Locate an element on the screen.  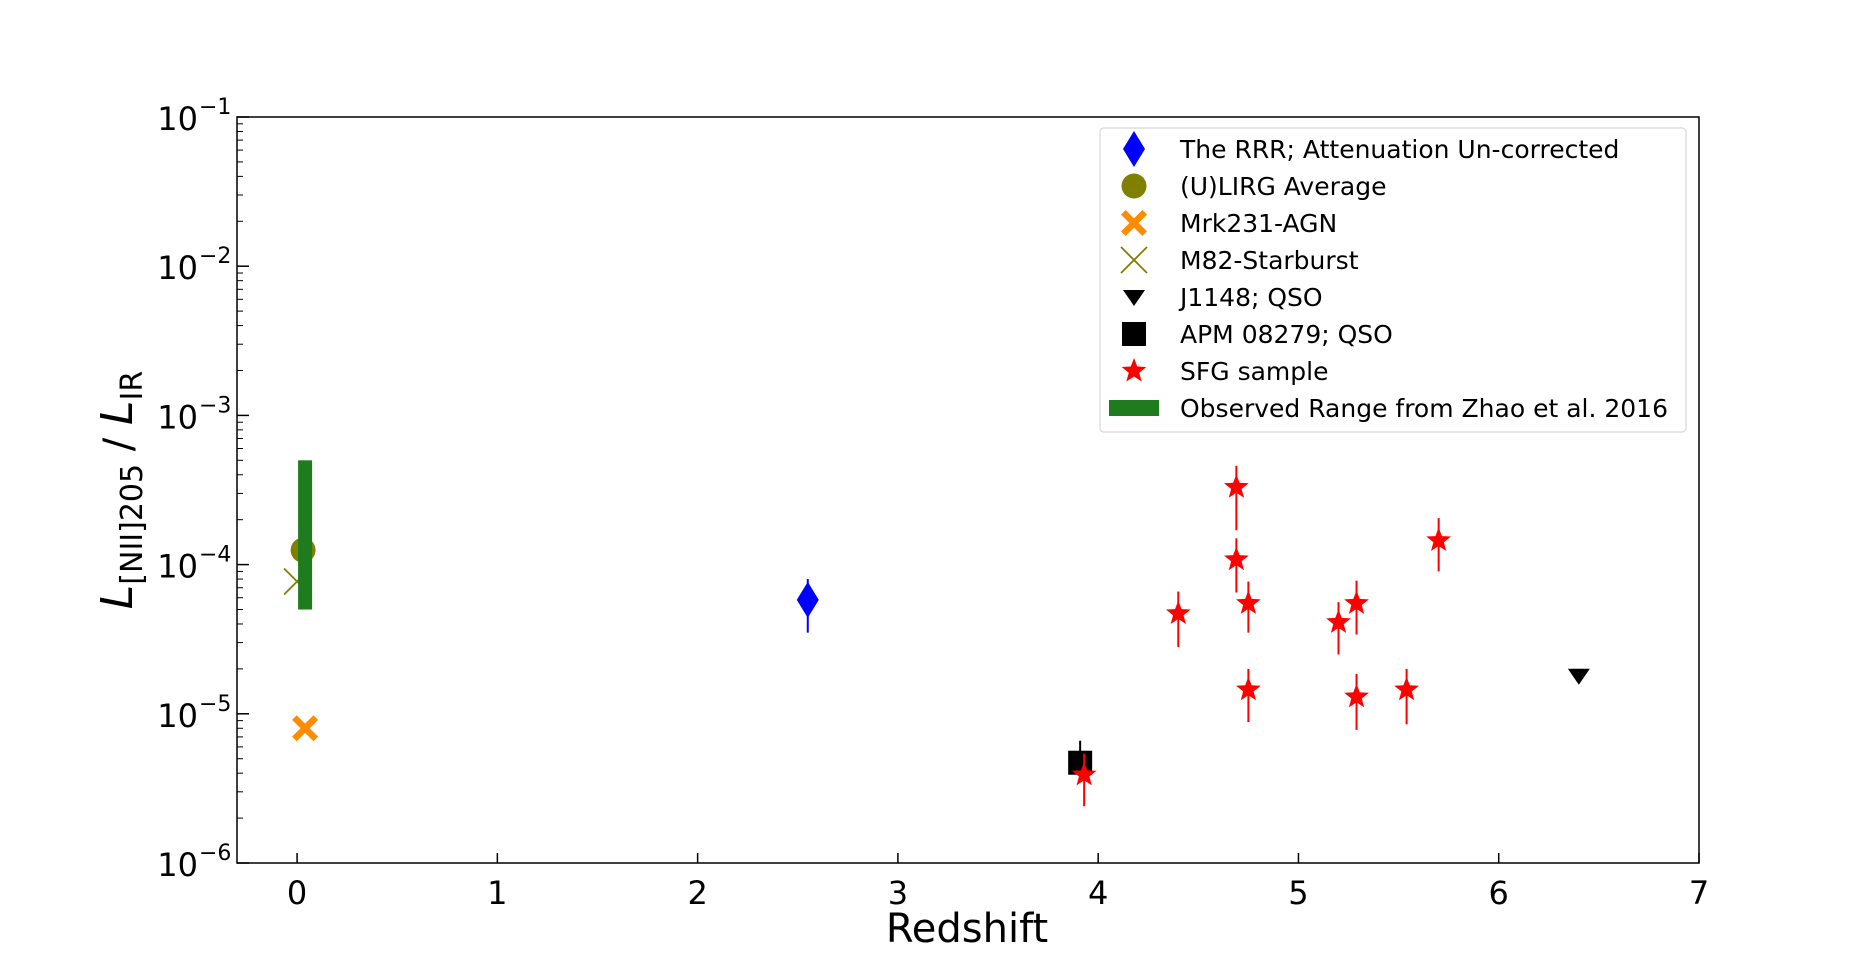
series-the-rrr-attenuation-un-corrected is located at coordinates (807, 606).